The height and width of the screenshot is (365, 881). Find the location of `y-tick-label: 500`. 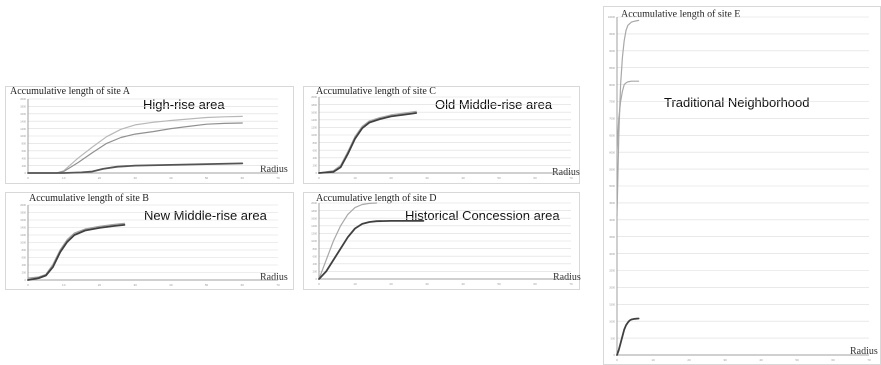

y-tick-label: 500 is located at coordinates (613, 338).